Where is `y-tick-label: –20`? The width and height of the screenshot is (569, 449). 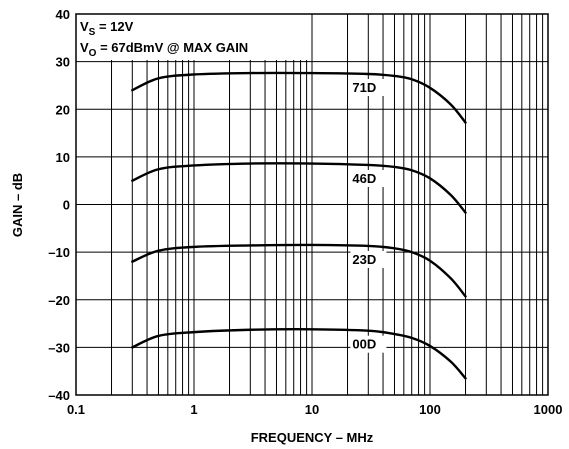 y-tick-label: –20 is located at coordinates (59, 300).